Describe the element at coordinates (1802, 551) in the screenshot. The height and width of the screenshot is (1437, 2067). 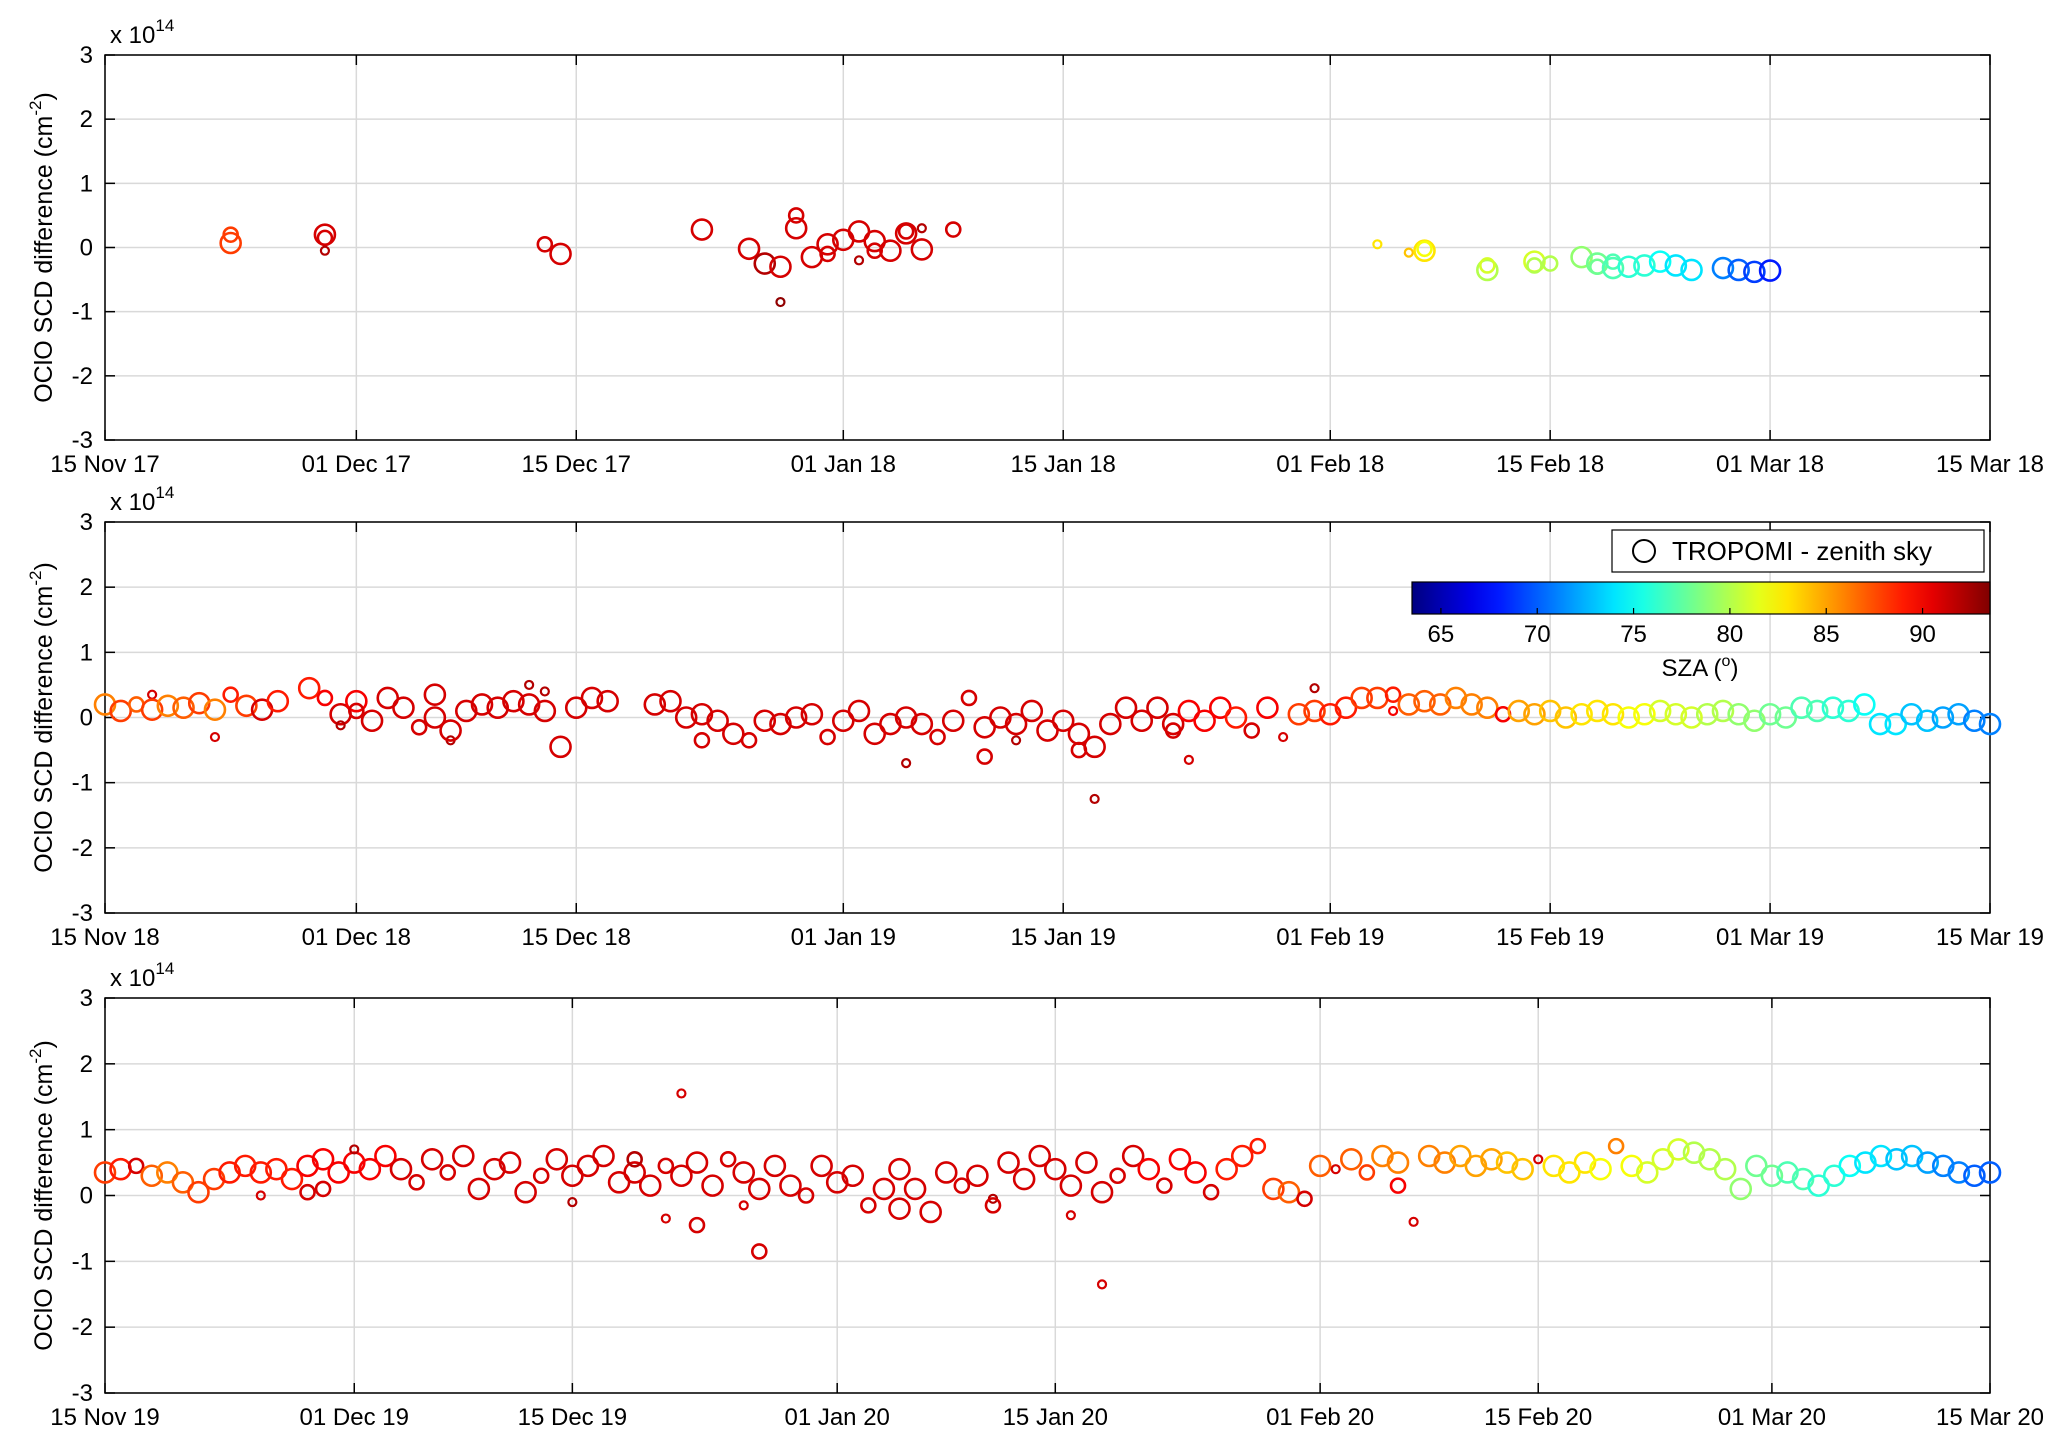
I see `legend-label: TROPOMI - zenith sky` at that location.